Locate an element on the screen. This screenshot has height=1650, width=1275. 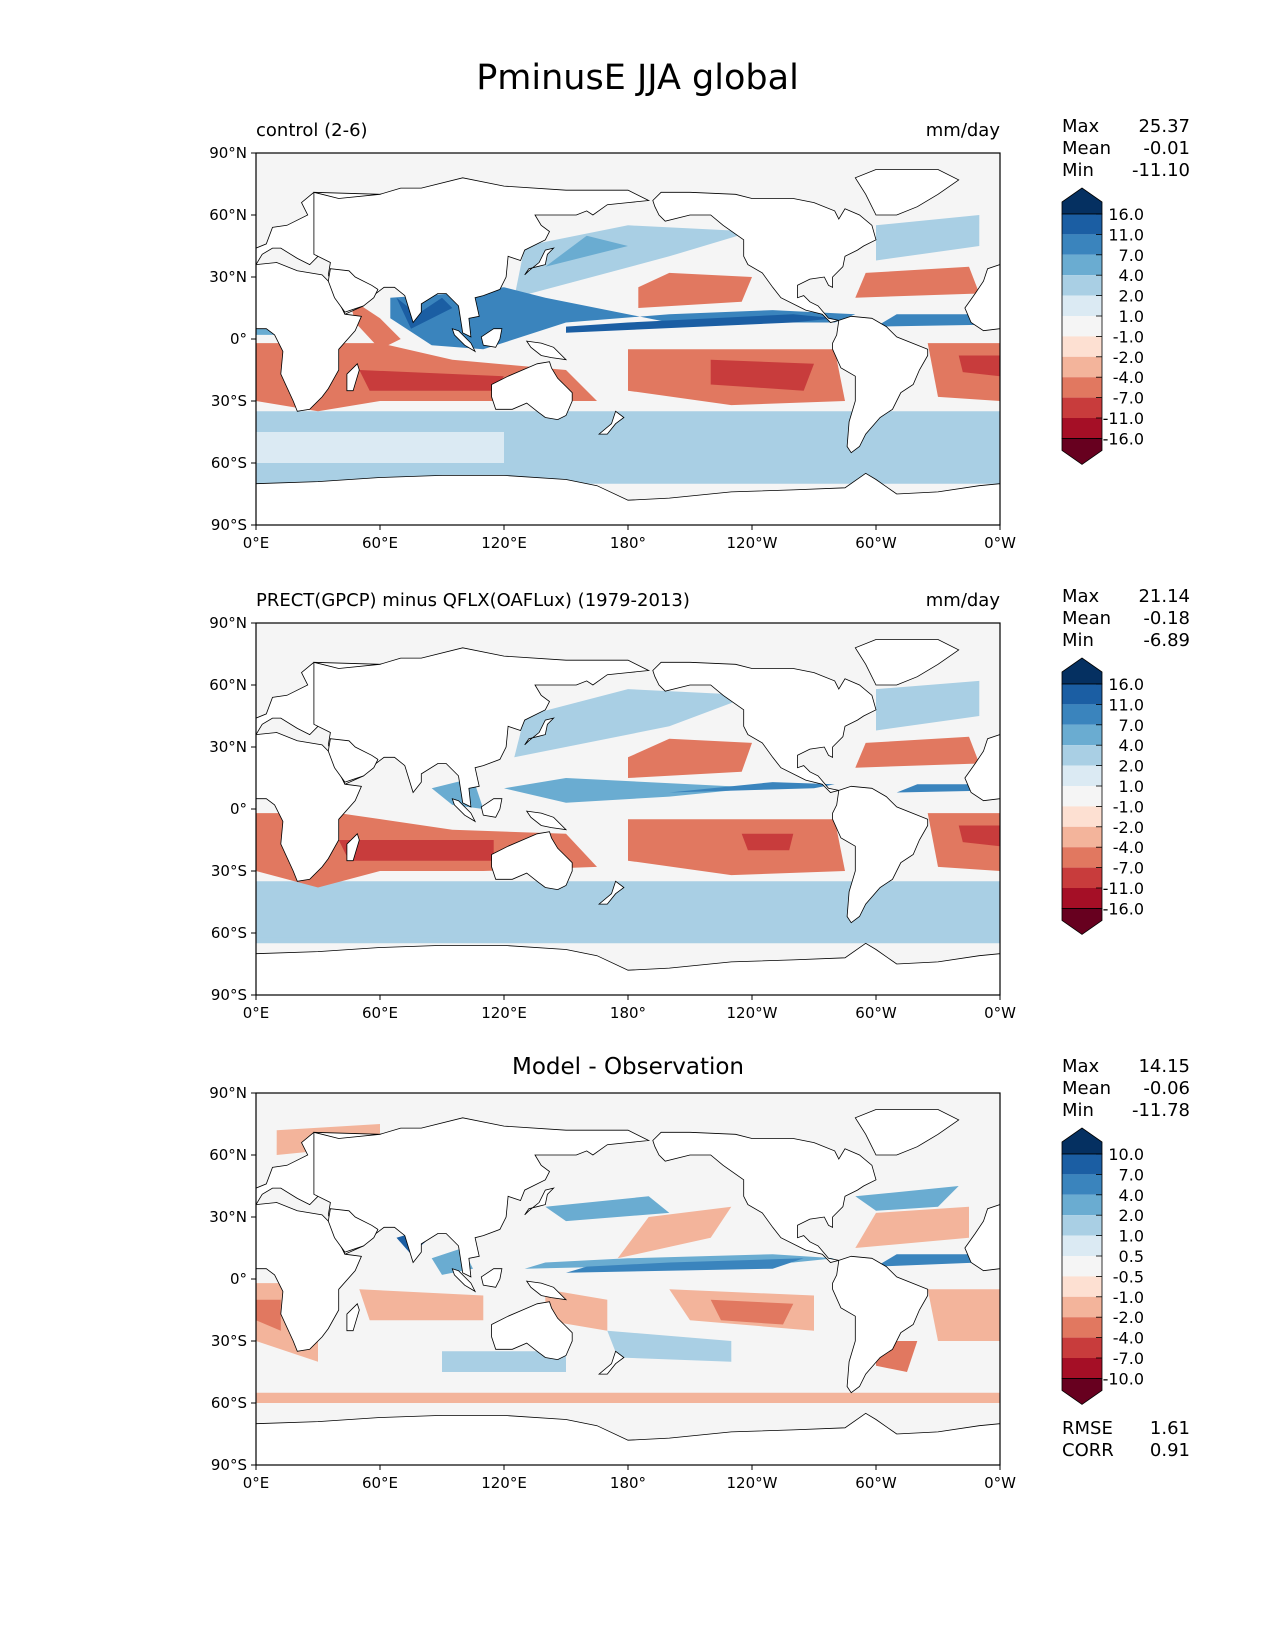
colorbar-label: -16.0 is located at coordinates (1123, 438).